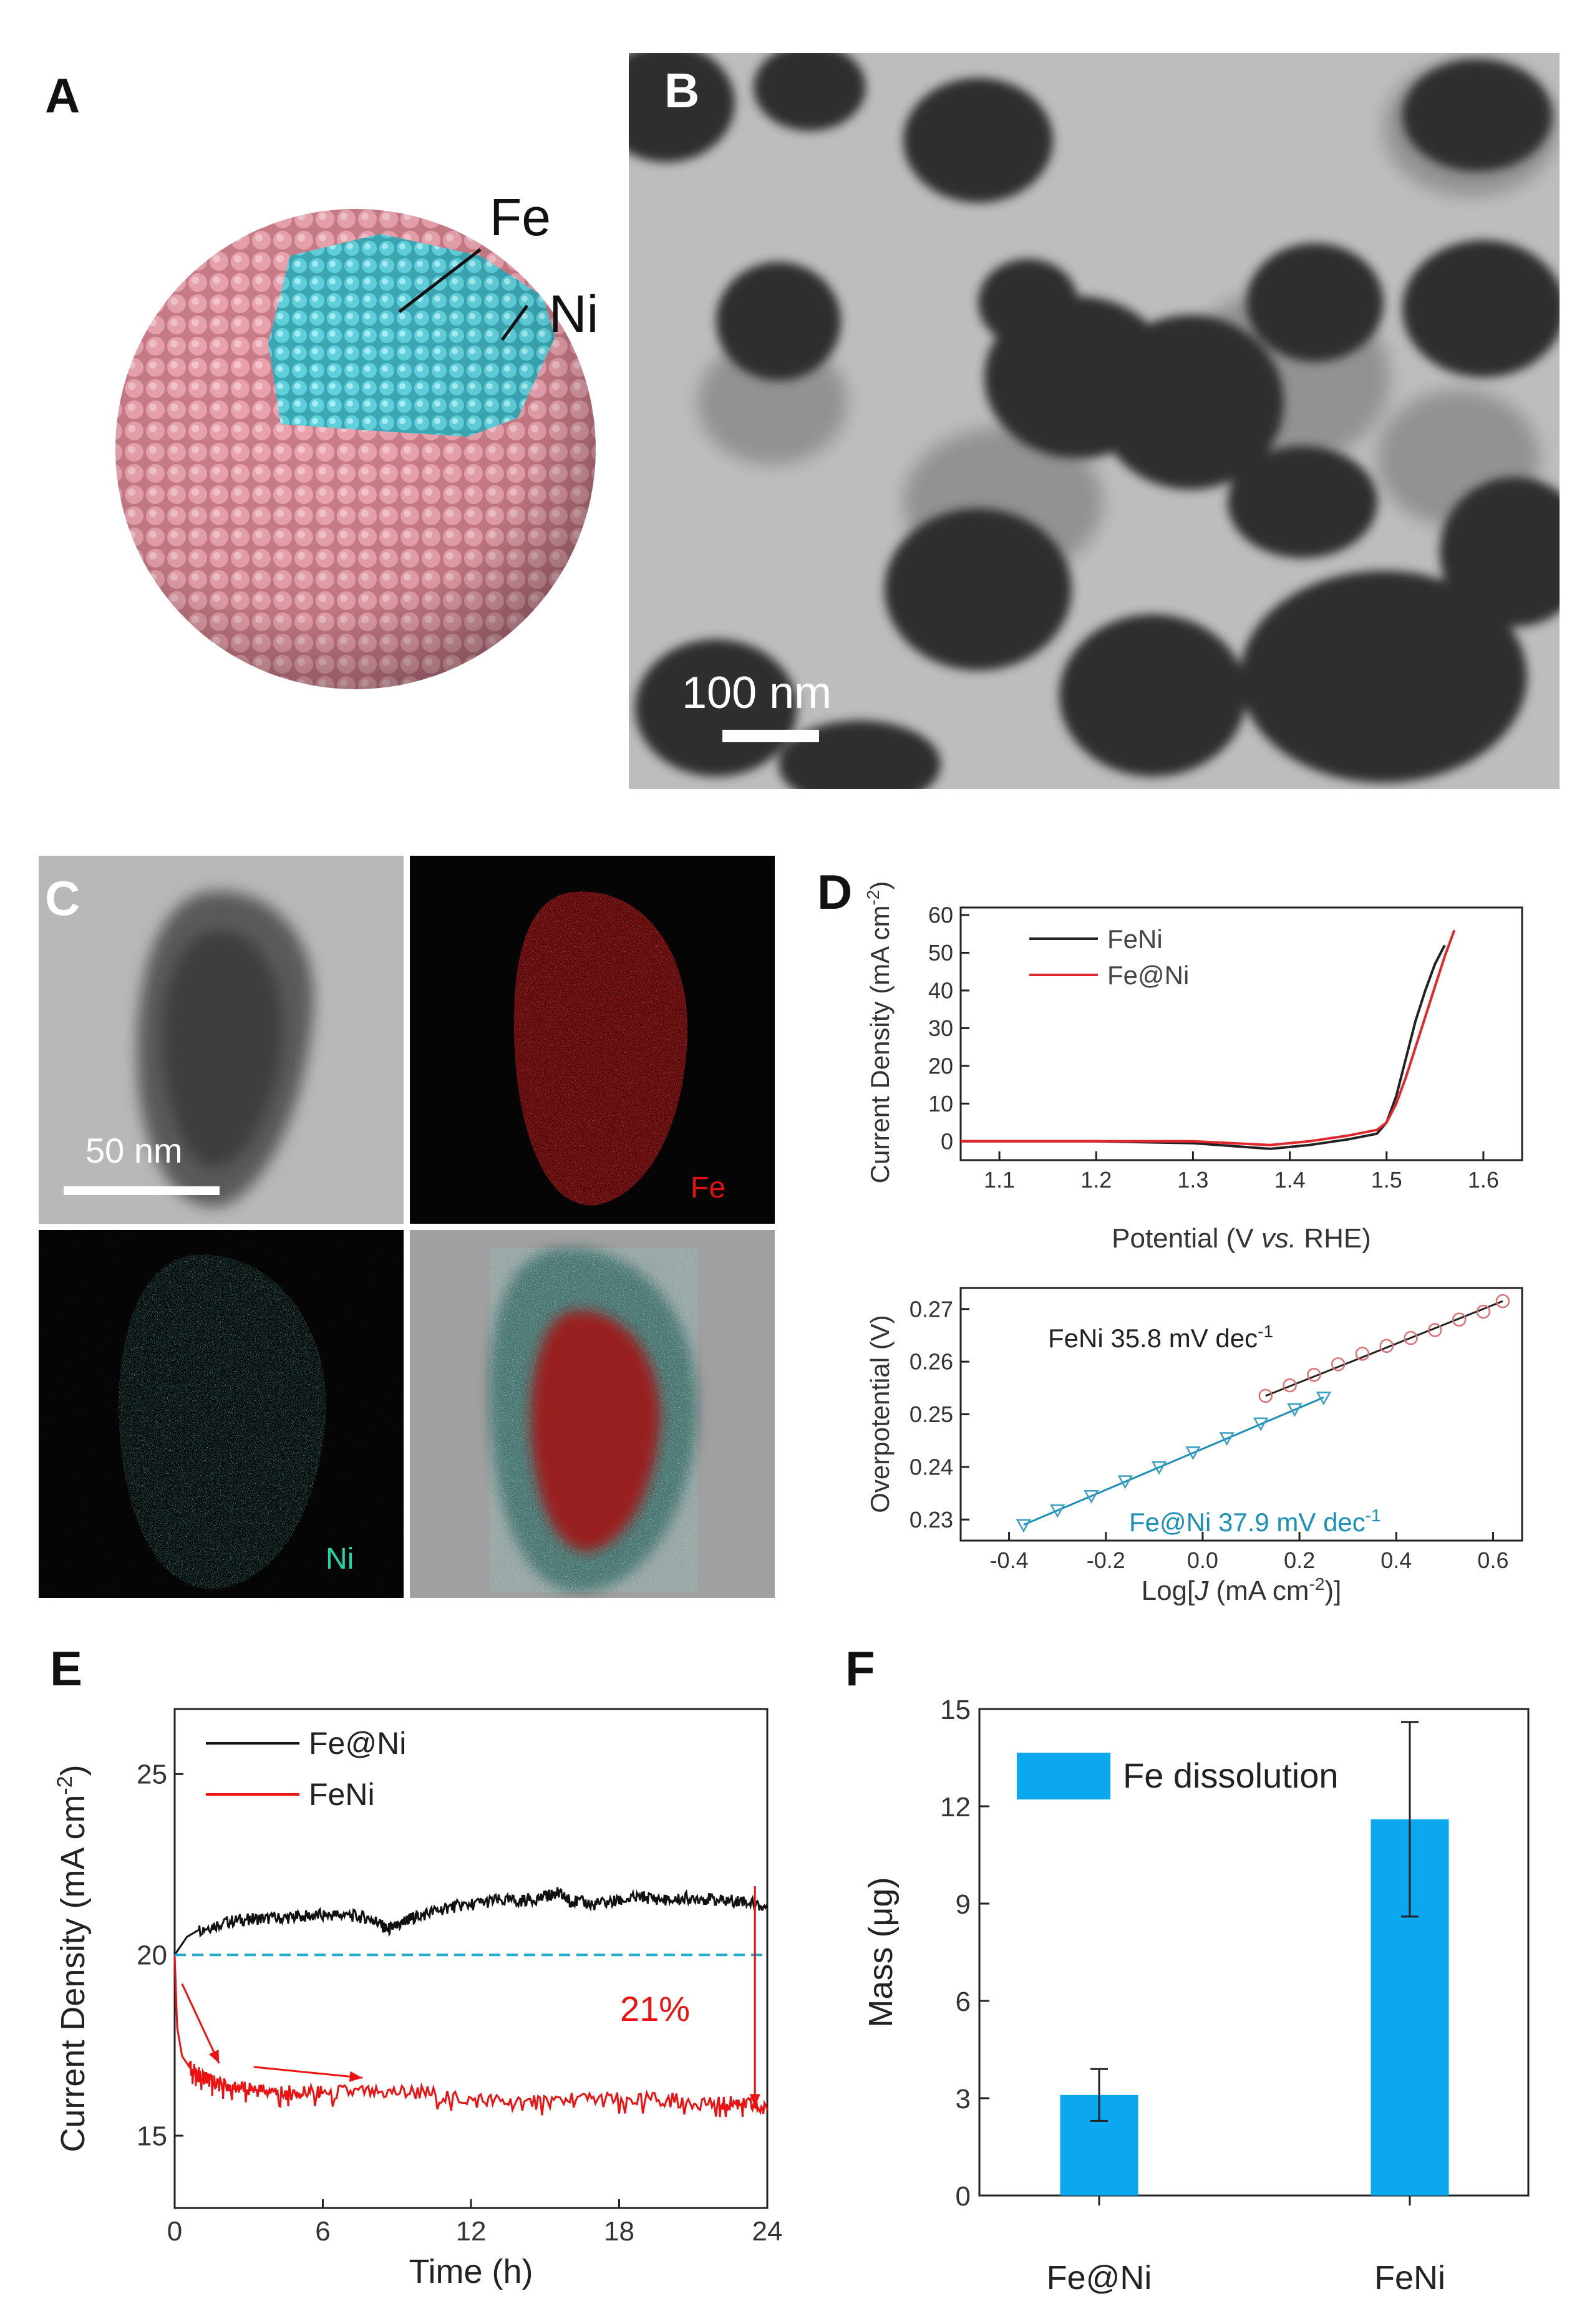 This screenshot has height=2324, width=1572. I want to click on legend-swatch, so click(1063, 1776).